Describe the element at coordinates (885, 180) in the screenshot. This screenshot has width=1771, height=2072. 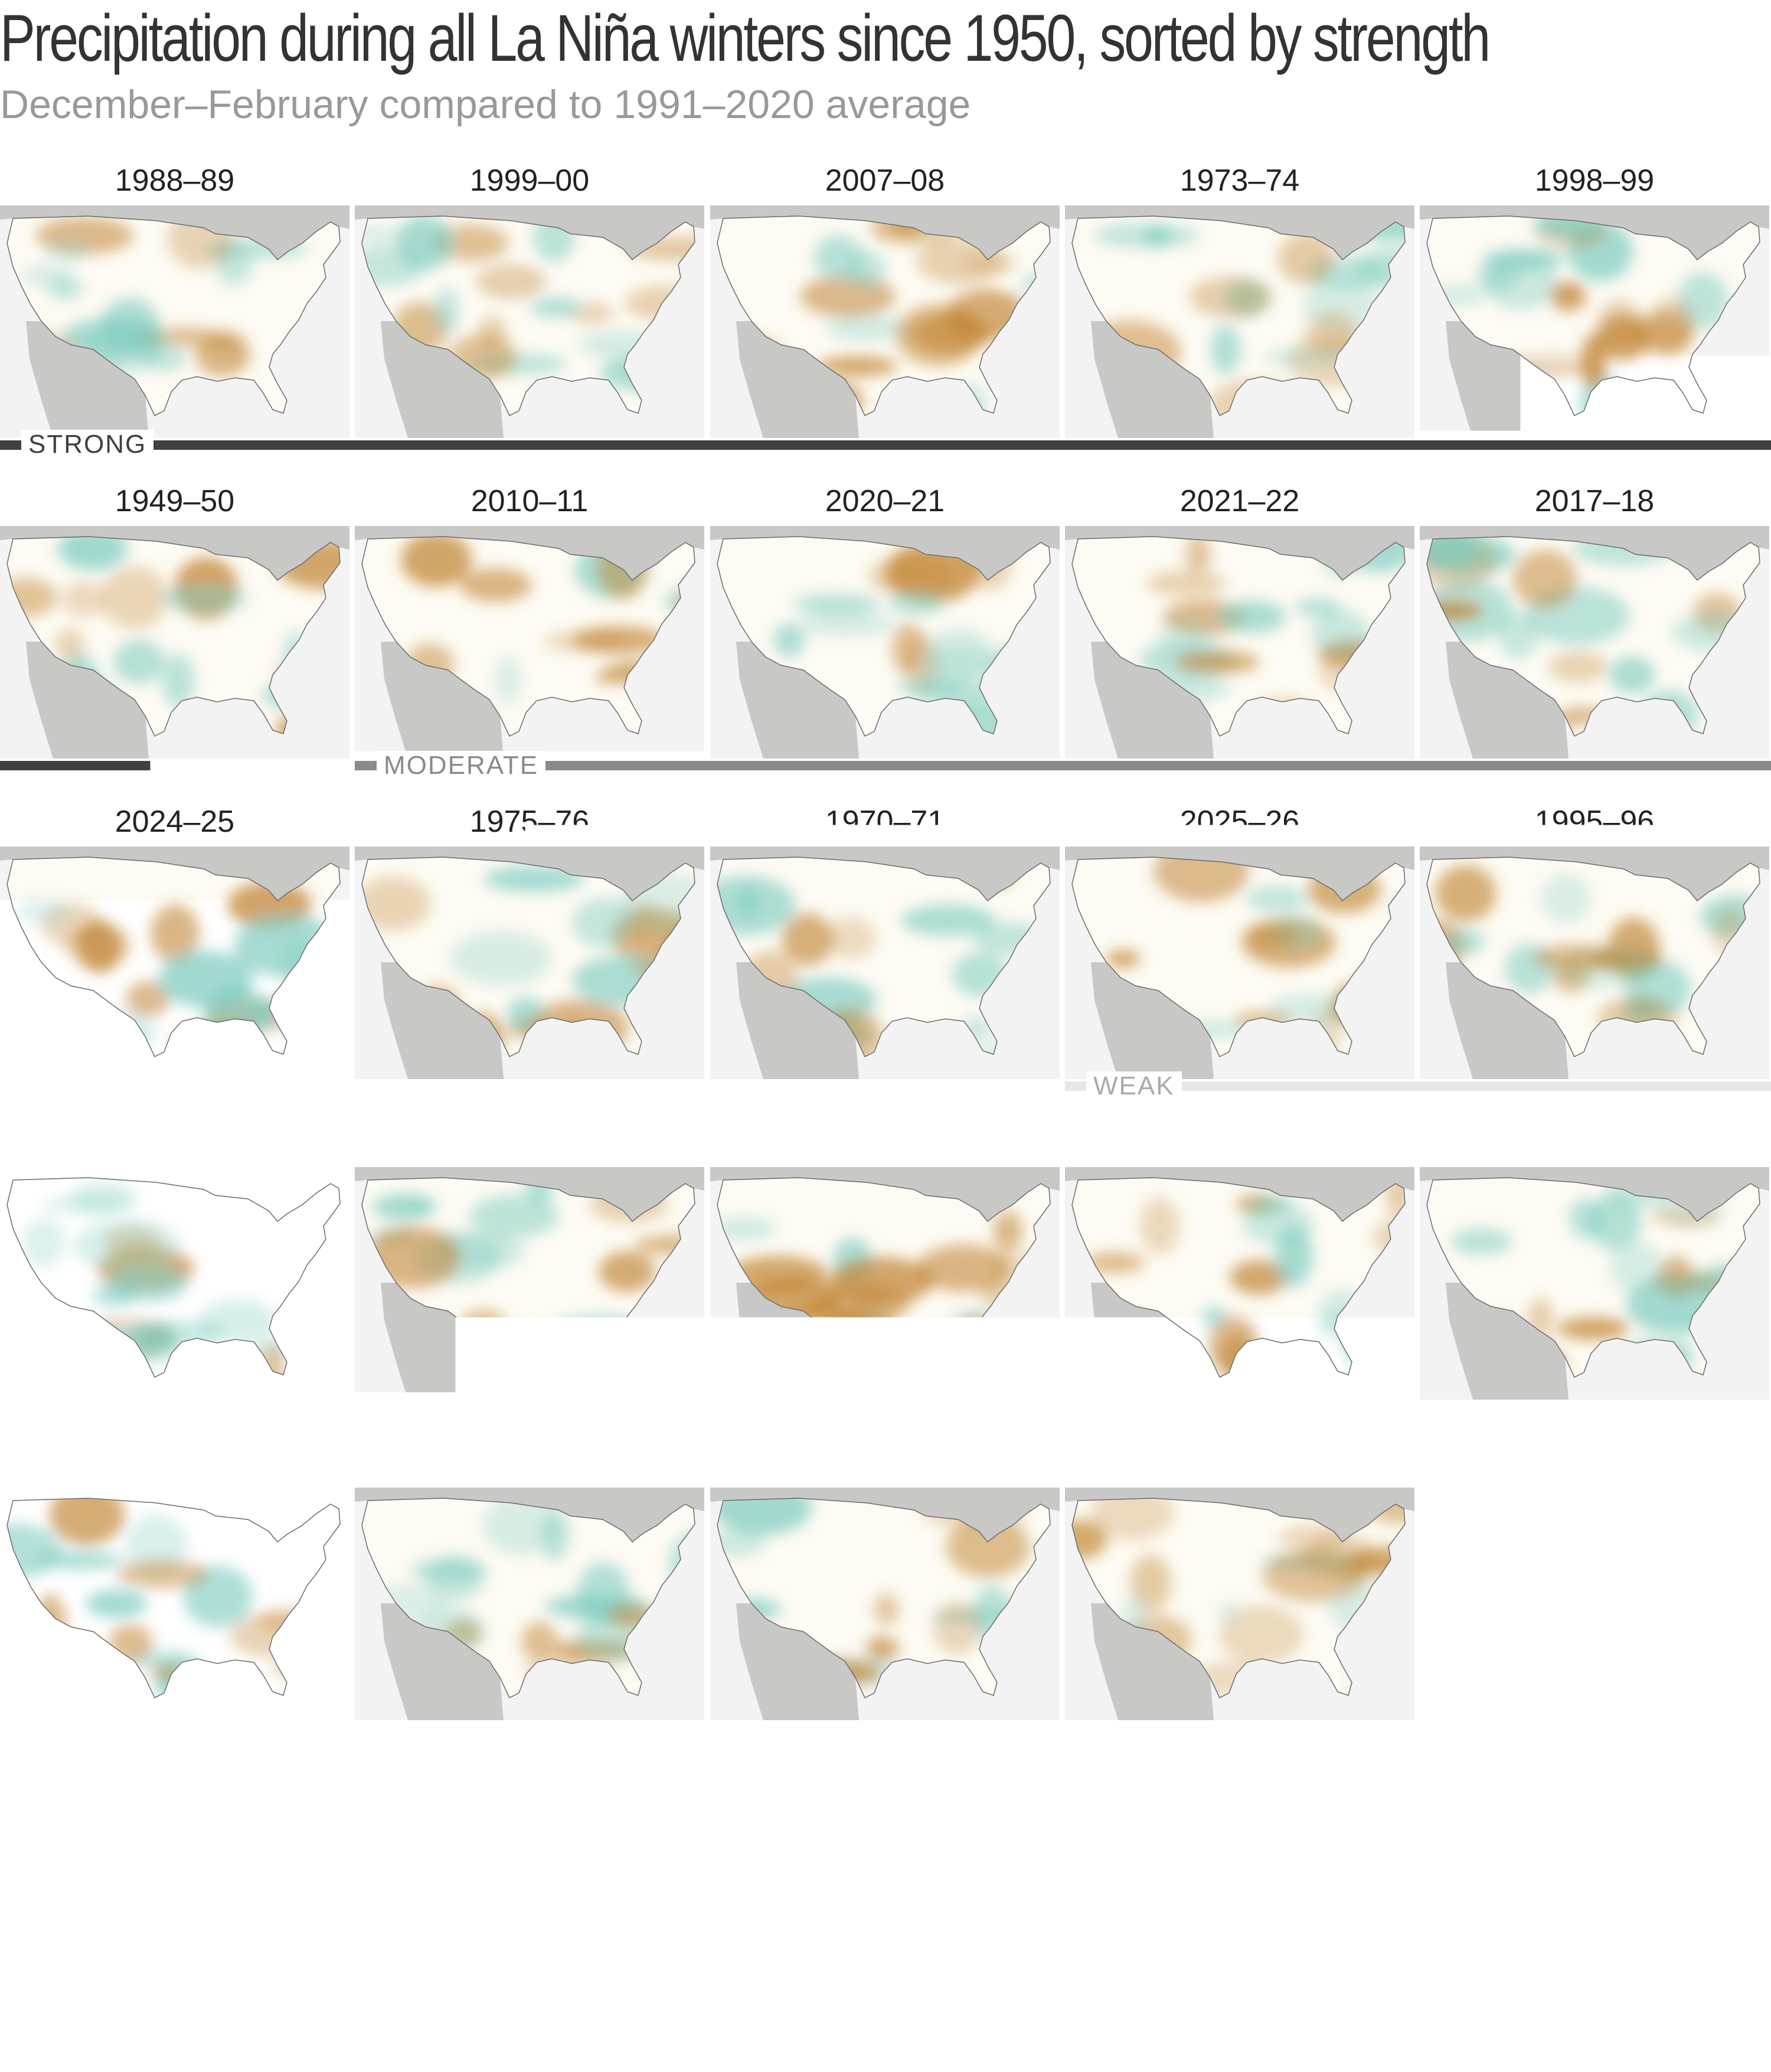
I see `panel-year-label: 2007–08` at that location.